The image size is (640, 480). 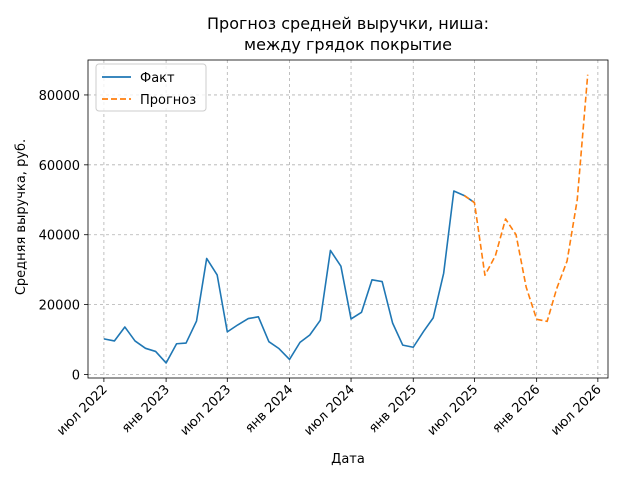 What do you see at coordinates (59, 236) in the screenshot?
I see `y-tick-label: 40000` at bounding box center [59, 236].